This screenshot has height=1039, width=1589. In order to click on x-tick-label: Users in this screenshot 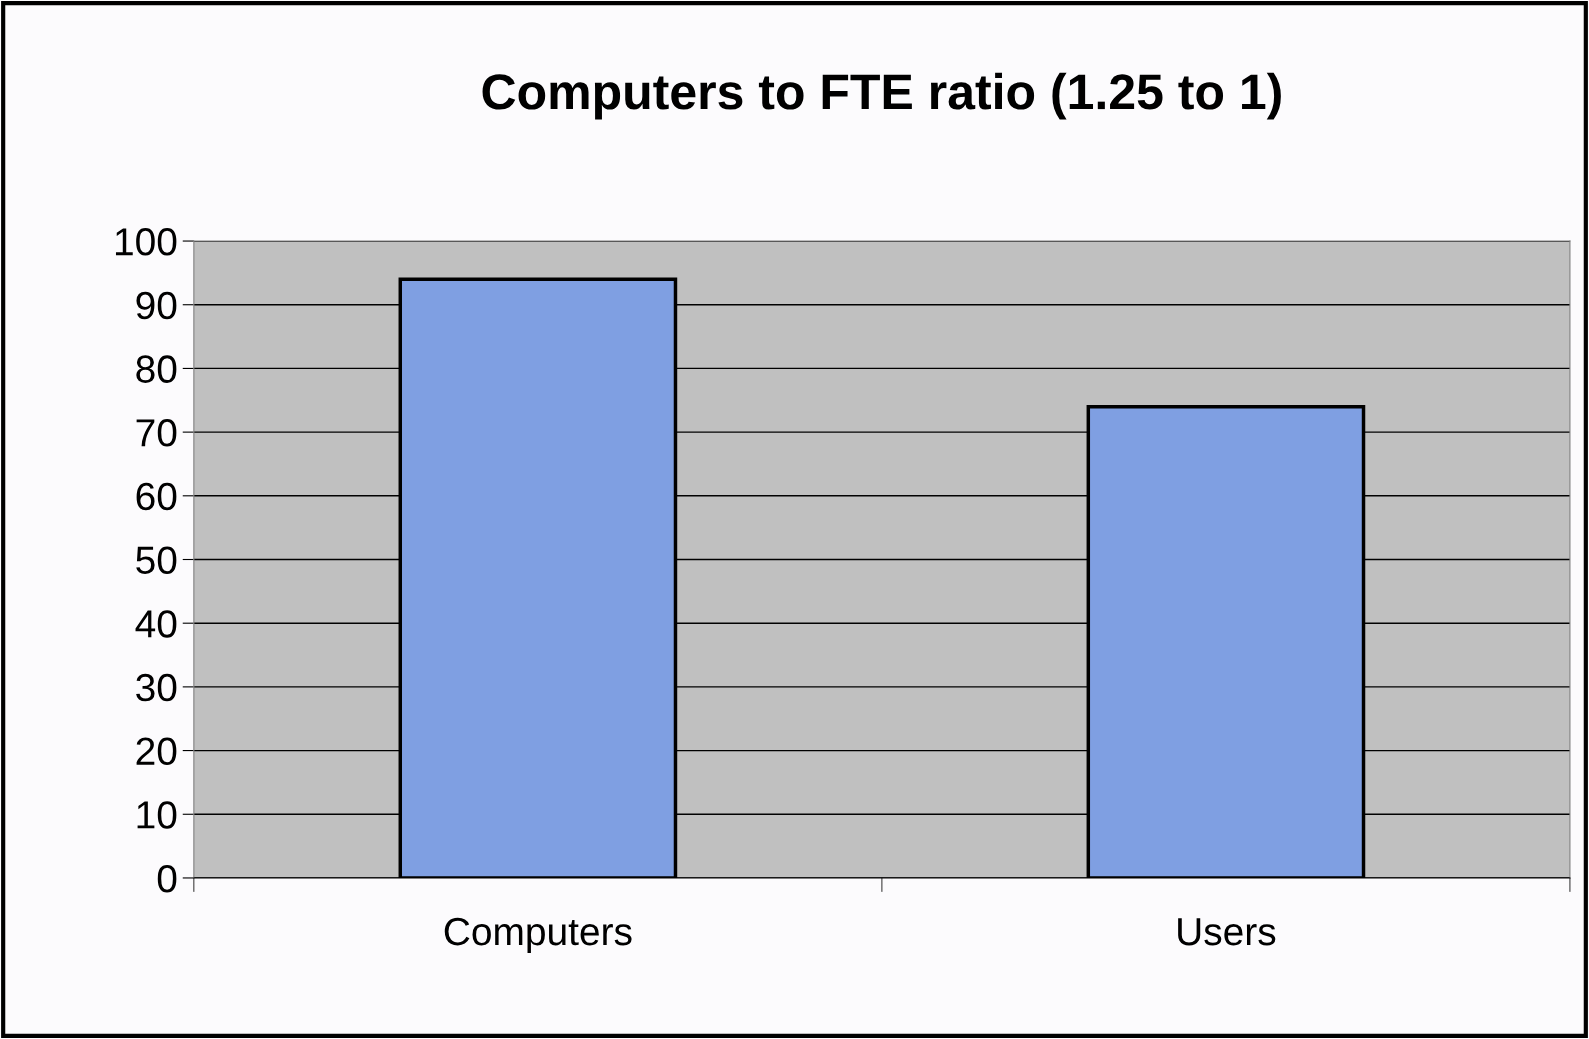, I will do `click(1227, 932)`.